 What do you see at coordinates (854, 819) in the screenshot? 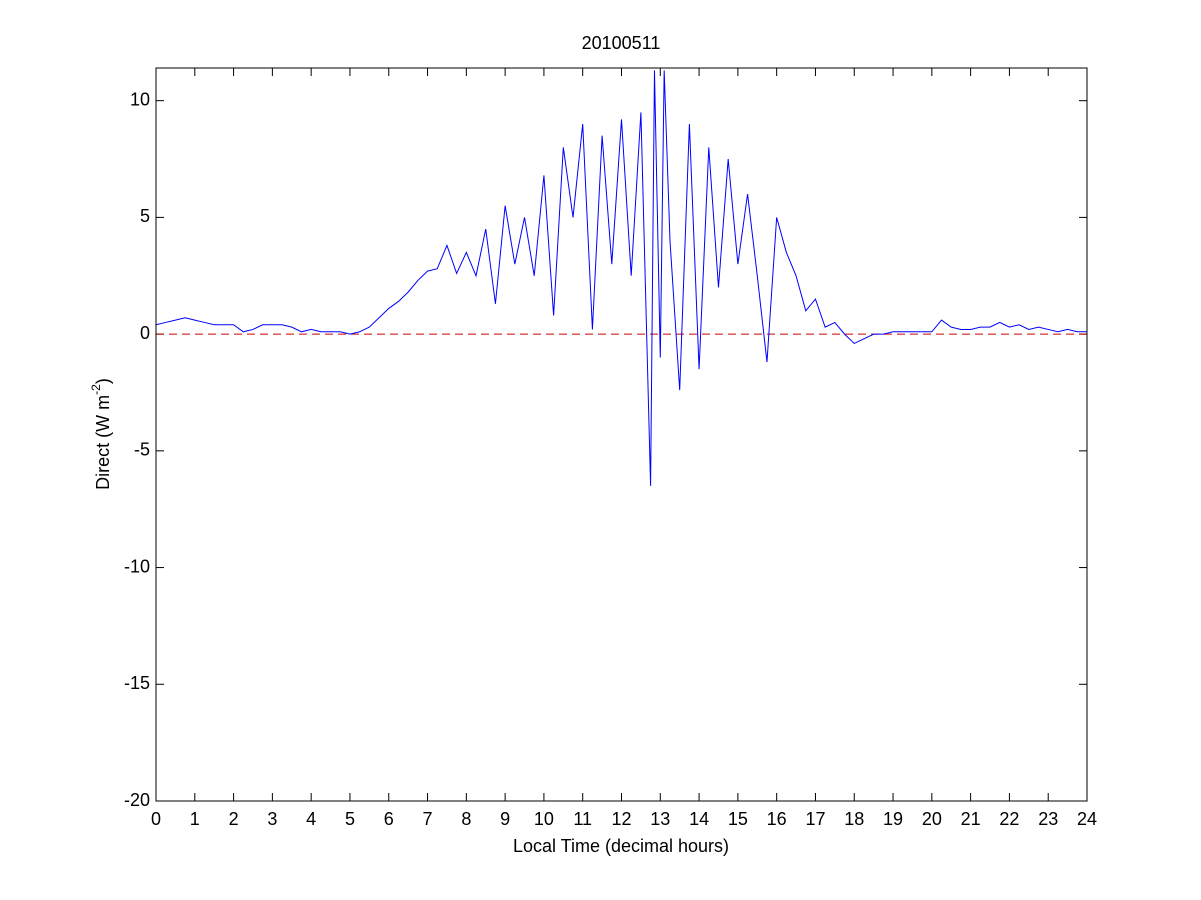
I see `x-tick-label: 18` at bounding box center [854, 819].